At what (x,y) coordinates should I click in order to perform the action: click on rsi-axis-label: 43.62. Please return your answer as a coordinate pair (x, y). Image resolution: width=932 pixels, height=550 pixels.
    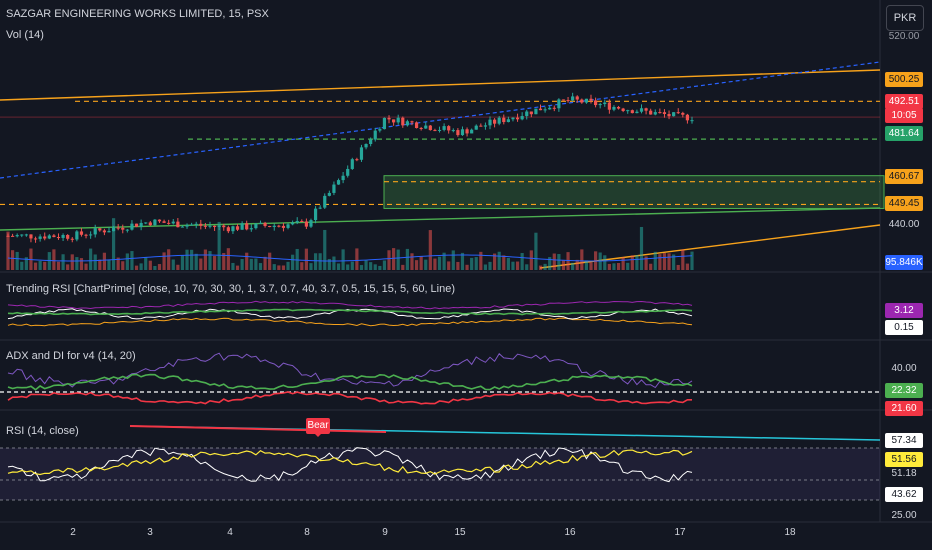
    Looking at the image, I should click on (904, 494).